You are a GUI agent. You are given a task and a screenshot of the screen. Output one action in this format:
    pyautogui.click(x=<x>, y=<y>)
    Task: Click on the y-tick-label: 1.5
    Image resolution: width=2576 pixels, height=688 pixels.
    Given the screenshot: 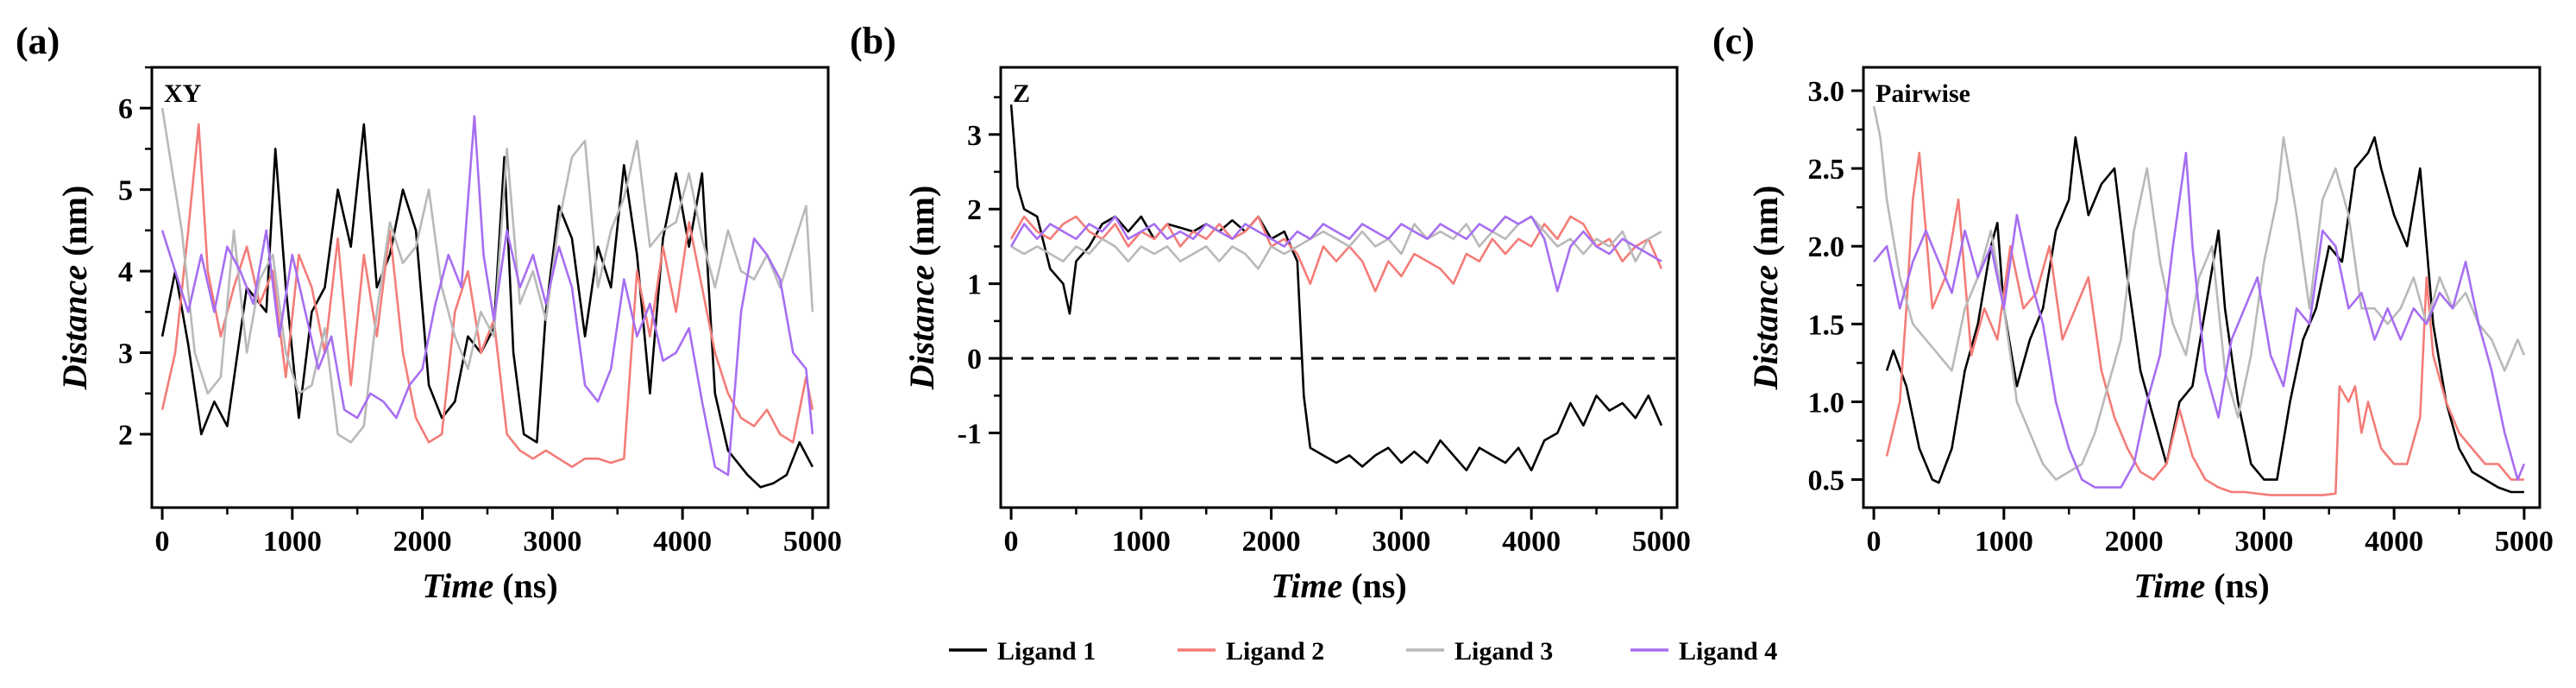 What is the action you would take?
    pyautogui.click(x=1826, y=325)
    